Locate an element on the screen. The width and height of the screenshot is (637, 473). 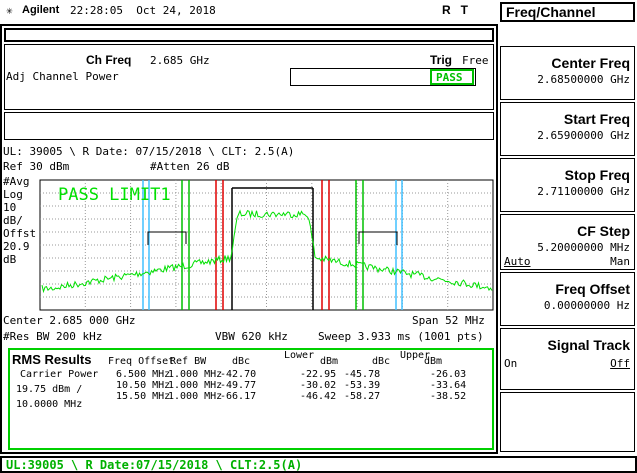
result-cell: -58.27 is located at coordinates (362, 396).